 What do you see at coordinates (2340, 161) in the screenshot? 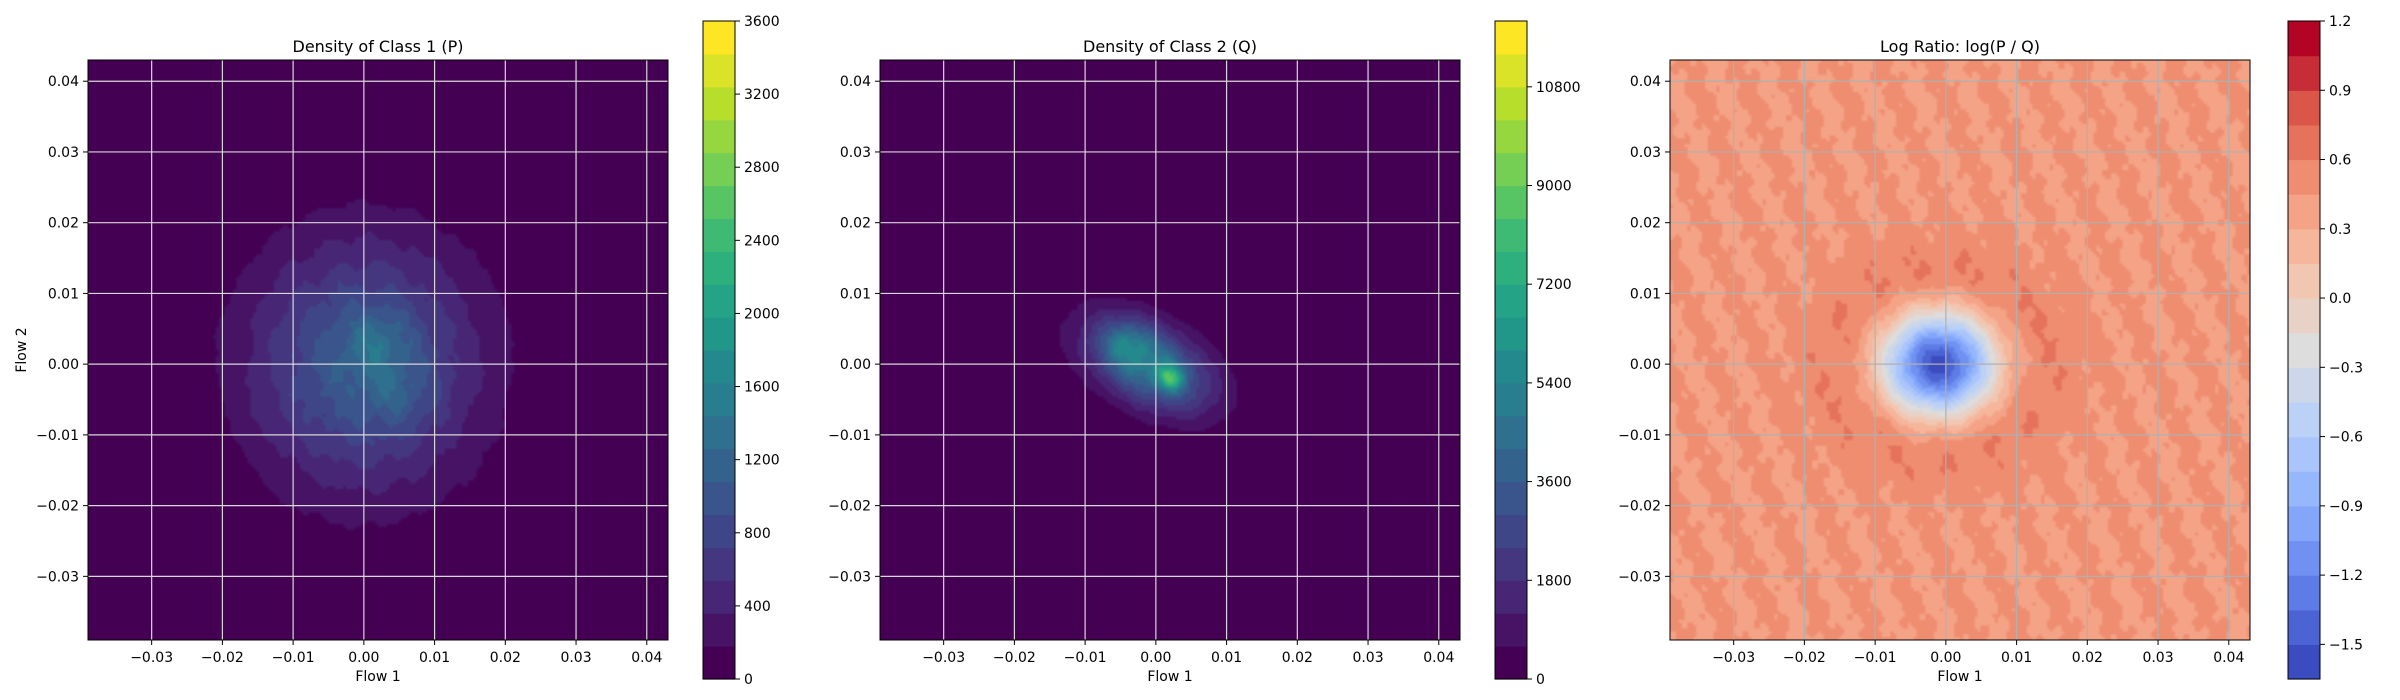
I see `colorbar-tick-label: 0.6` at bounding box center [2340, 161].